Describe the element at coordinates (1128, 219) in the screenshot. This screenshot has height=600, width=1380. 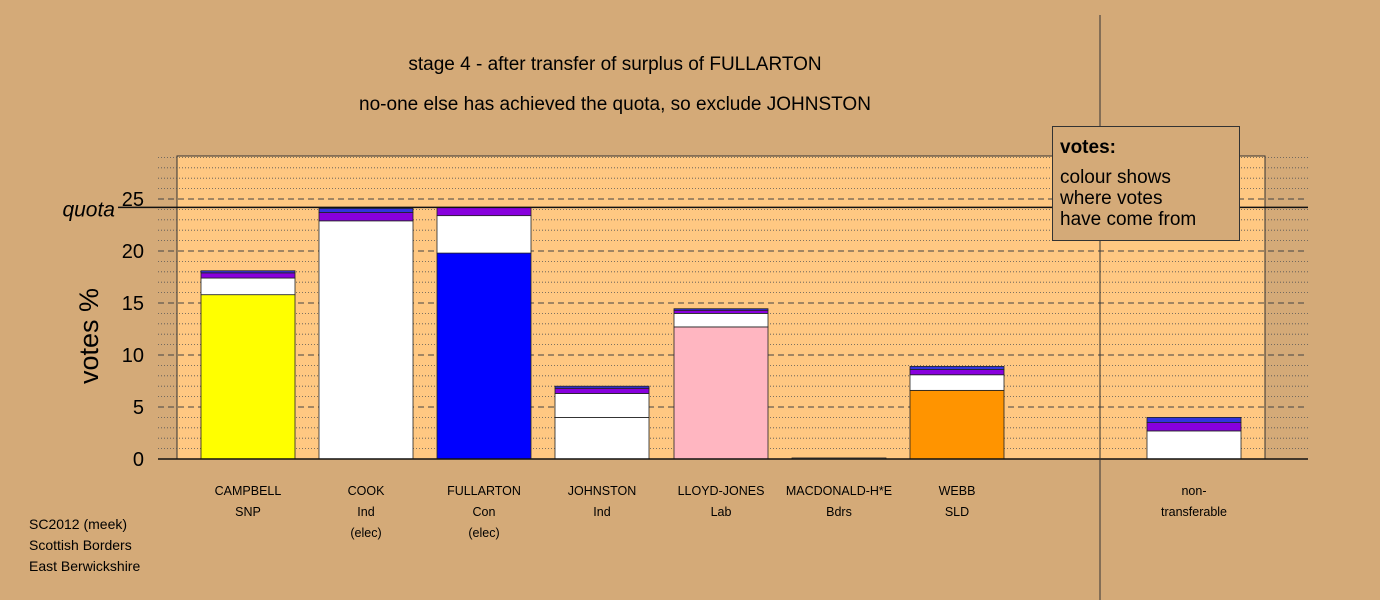
I see `legend-line: have come from` at that location.